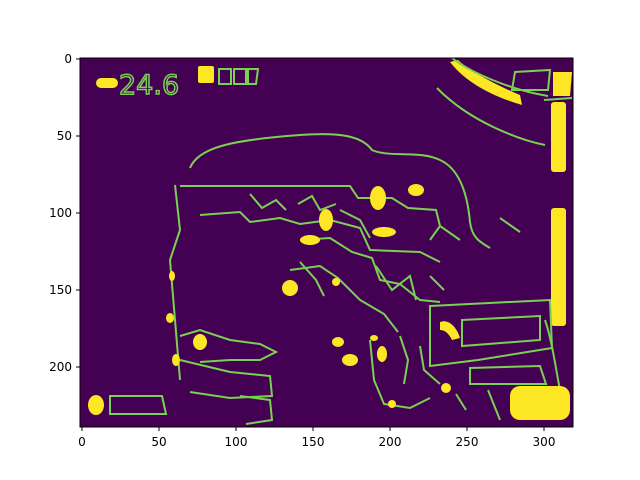  What do you see at coordinates (82, 442) in the screenshot?
I see `x-tick-label: 0` at bounding box center [82, 442].